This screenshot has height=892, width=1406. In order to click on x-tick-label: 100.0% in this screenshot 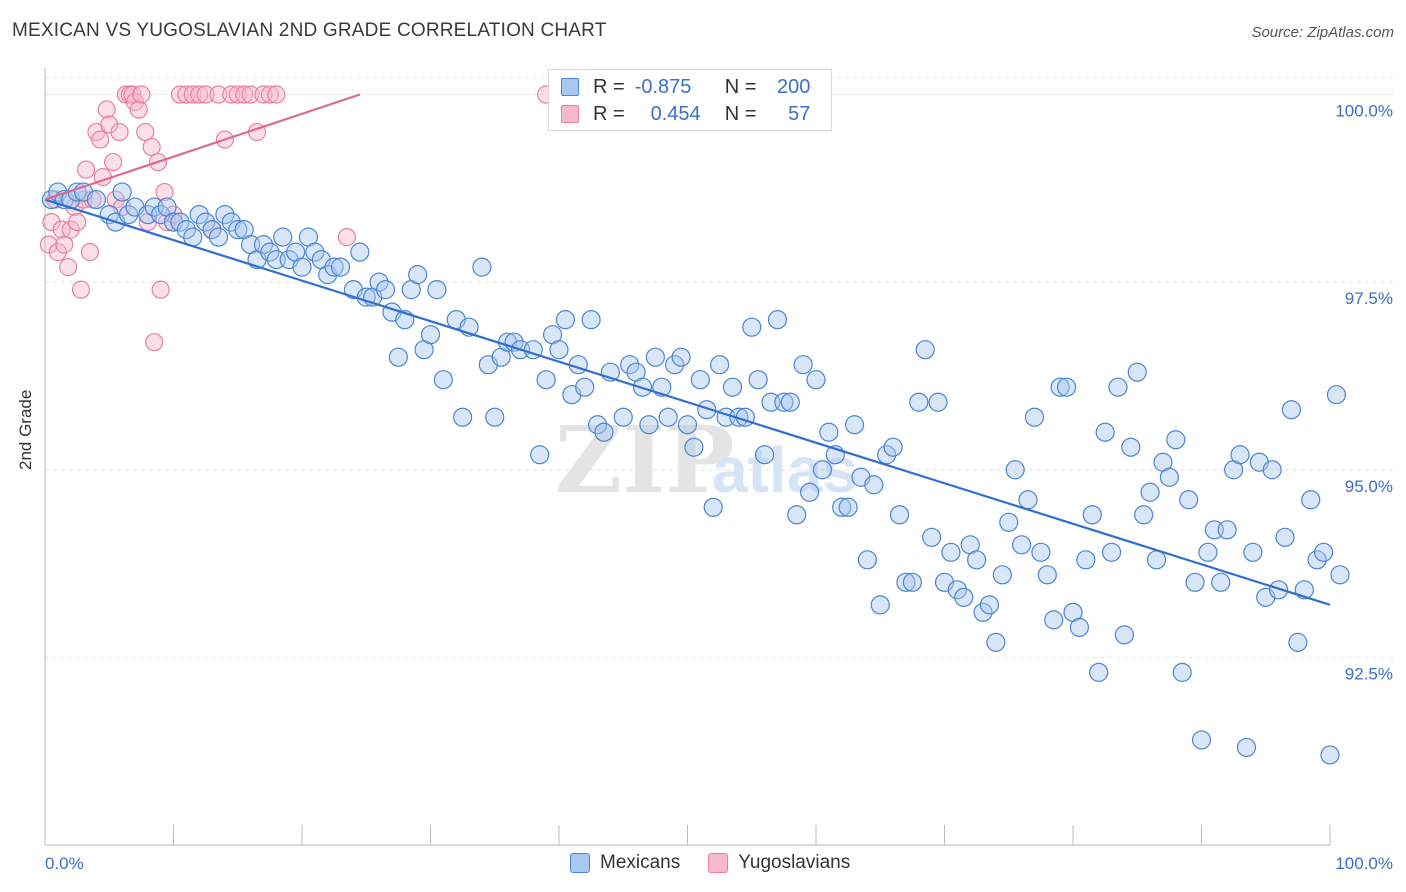, I will do `click(1364, 863)`.